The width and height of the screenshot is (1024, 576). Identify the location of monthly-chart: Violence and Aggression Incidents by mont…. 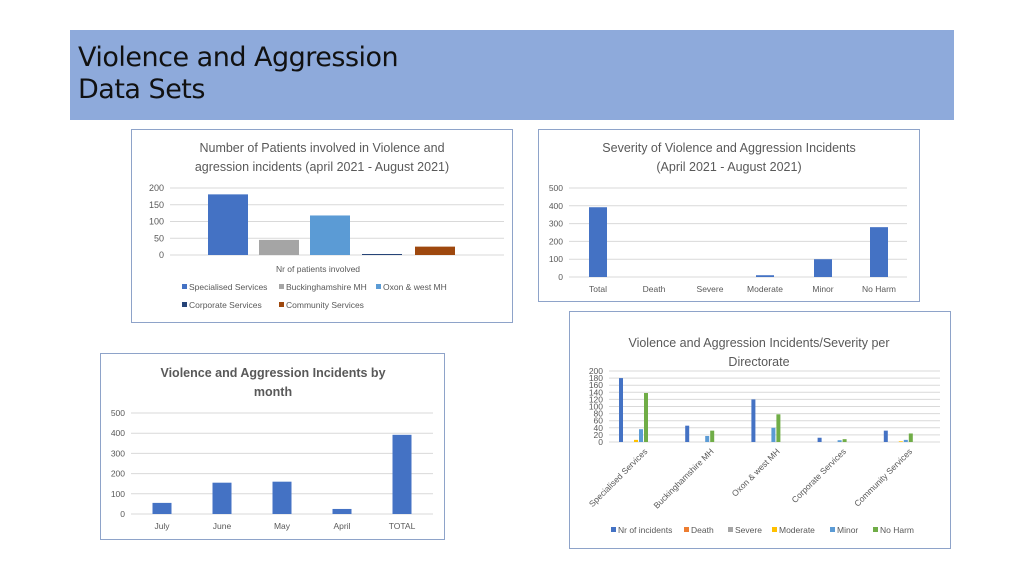
(272, 448).